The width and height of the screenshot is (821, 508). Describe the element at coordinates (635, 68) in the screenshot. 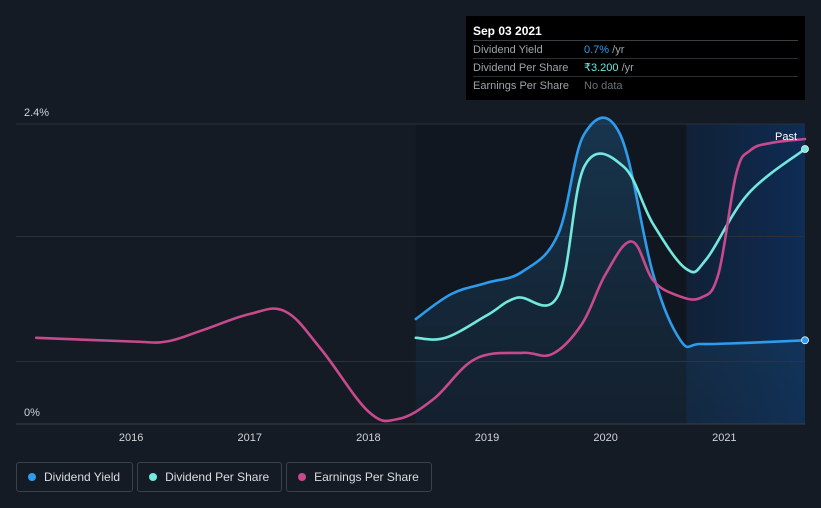

I see `tooltip-row-dividend-per-share: Dividend Per Share ₹3.200 /yr` at that location.